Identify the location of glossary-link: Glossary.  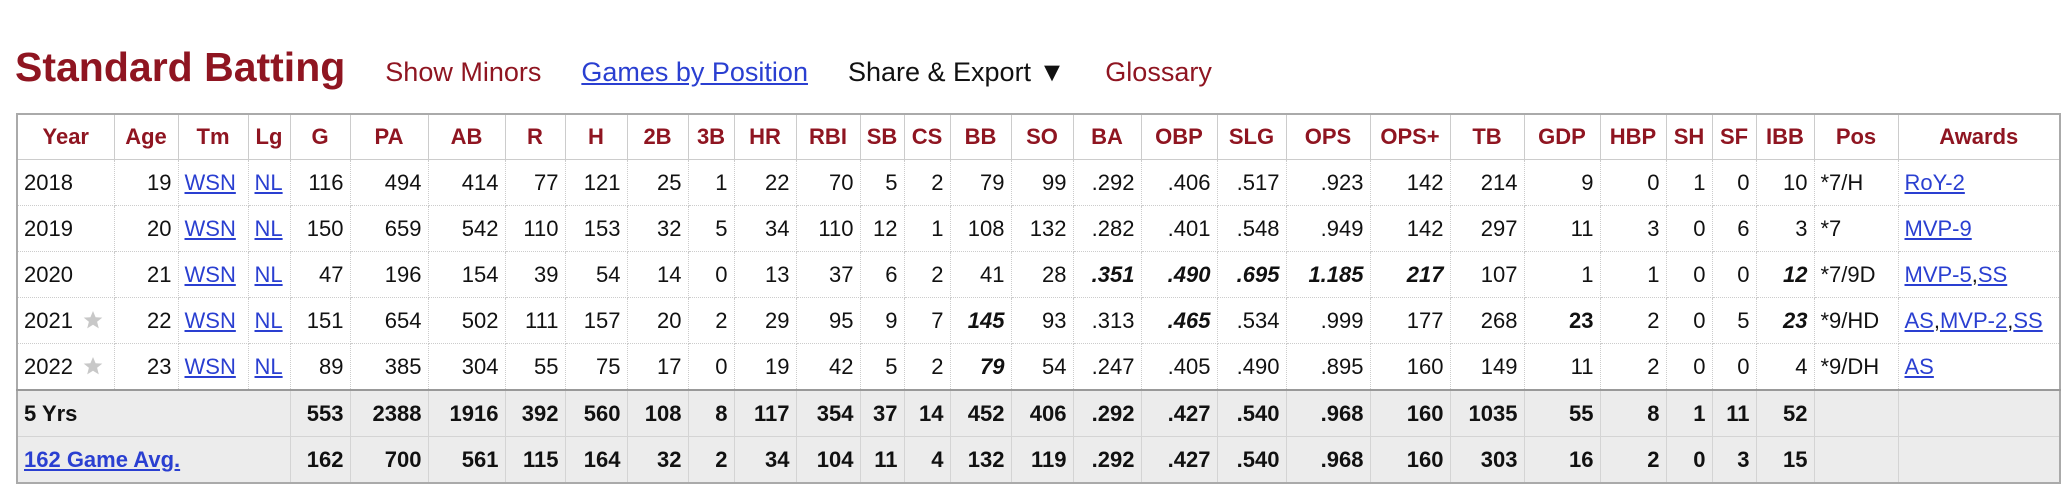
(1158, 72).